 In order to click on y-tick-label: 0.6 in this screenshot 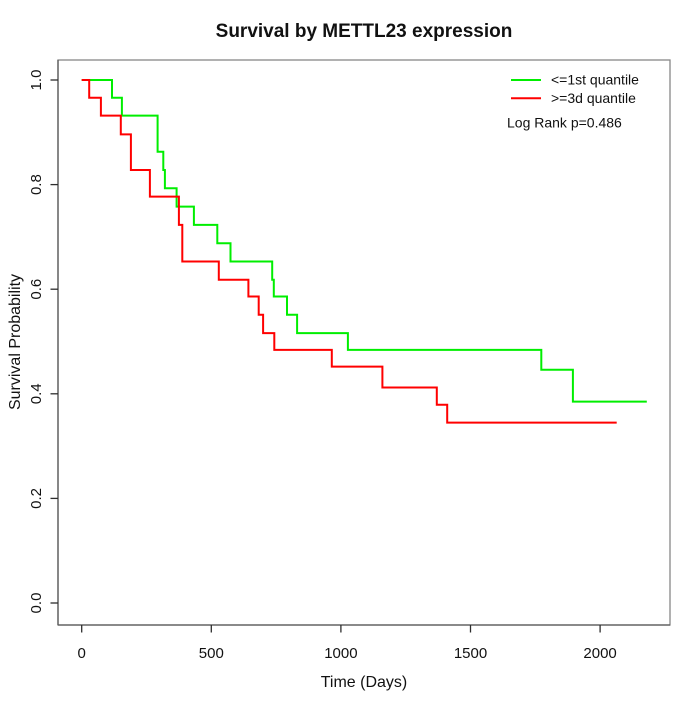, I will do `click(36, 289)`.